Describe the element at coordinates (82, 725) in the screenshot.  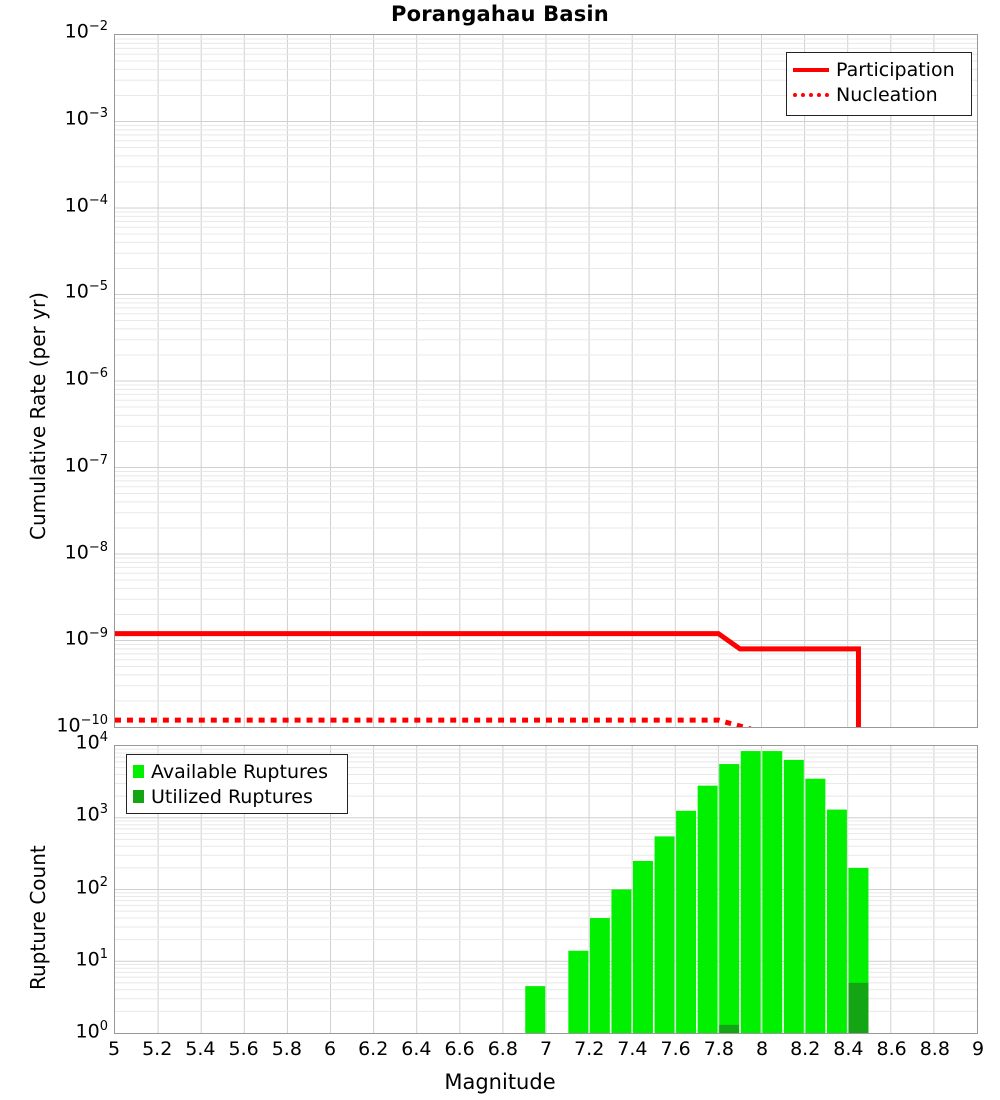
I see `top-y-tick: 10⁻¹⁰` at that location.